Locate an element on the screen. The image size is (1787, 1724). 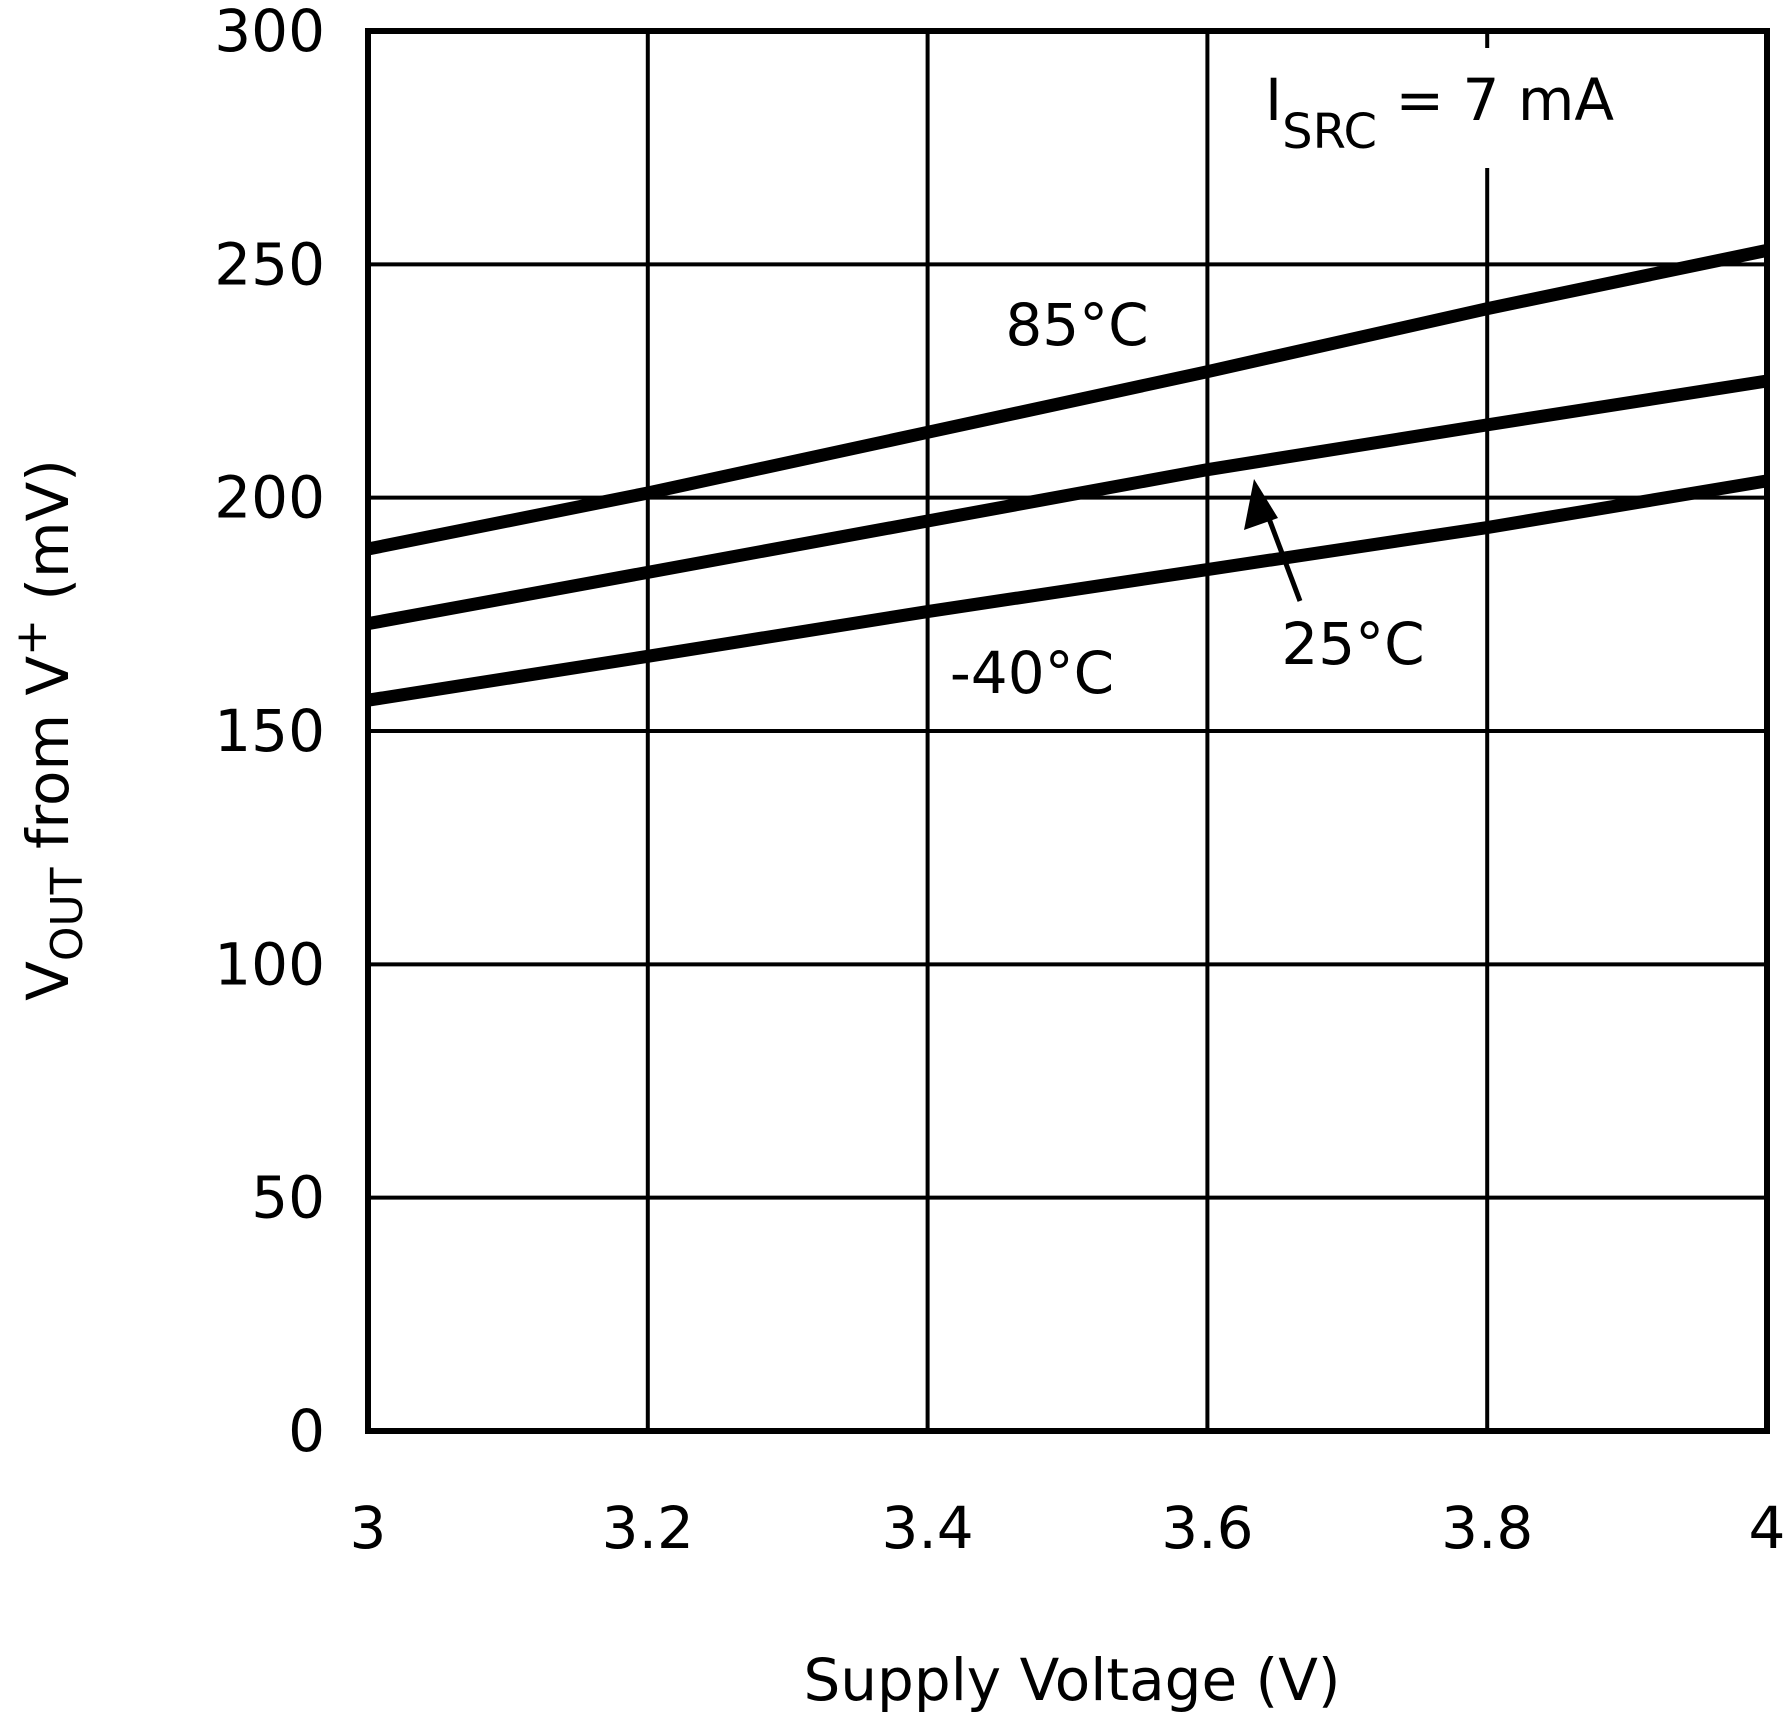
y-tick-label: 0 is located at coordinates (306, 1431).